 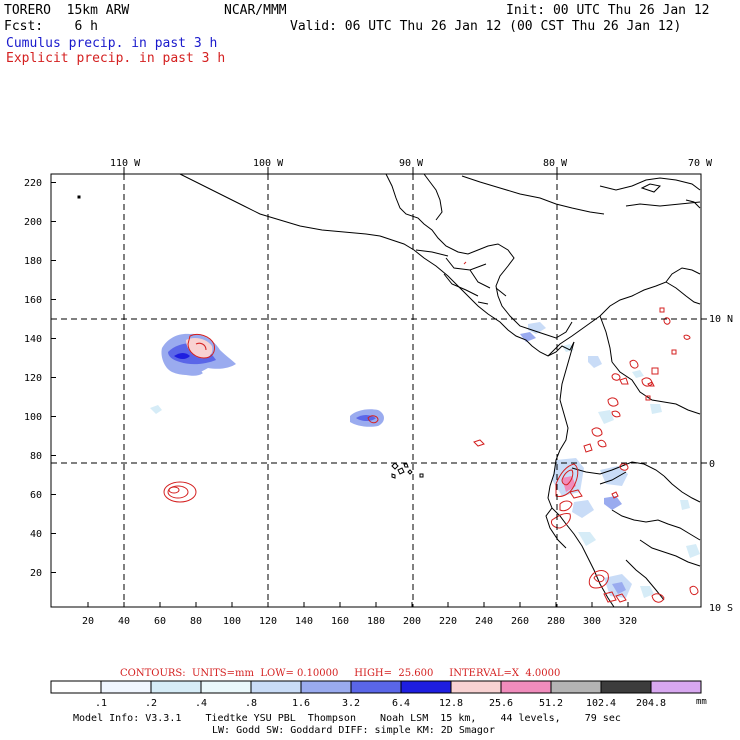 What do you see at coordinates (721, 608) in the screenshot?
I see `lat-label-10s: 10 S` at bounding box center [721, 608].